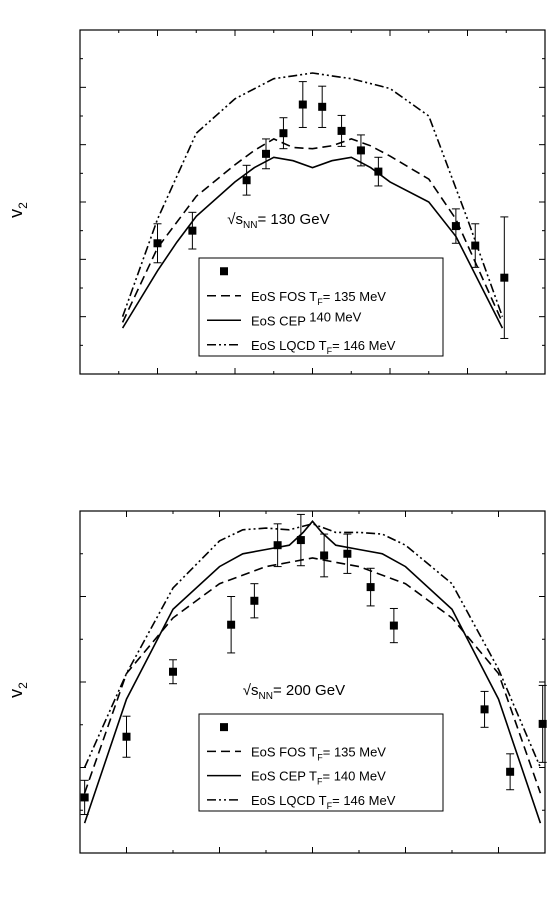 This screenshot has height=914, width=551. Describe the element at coordinates (309, 690) in the screenshot. I see `energy-annotation-suffix: = 200 GeV` at that location.